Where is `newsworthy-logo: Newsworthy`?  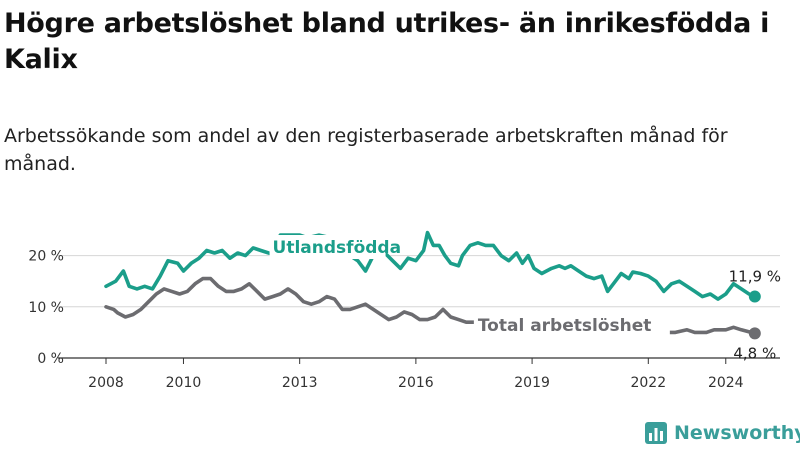
newsworthy-logo: Newsworthy is located at coordinates (722, 433).